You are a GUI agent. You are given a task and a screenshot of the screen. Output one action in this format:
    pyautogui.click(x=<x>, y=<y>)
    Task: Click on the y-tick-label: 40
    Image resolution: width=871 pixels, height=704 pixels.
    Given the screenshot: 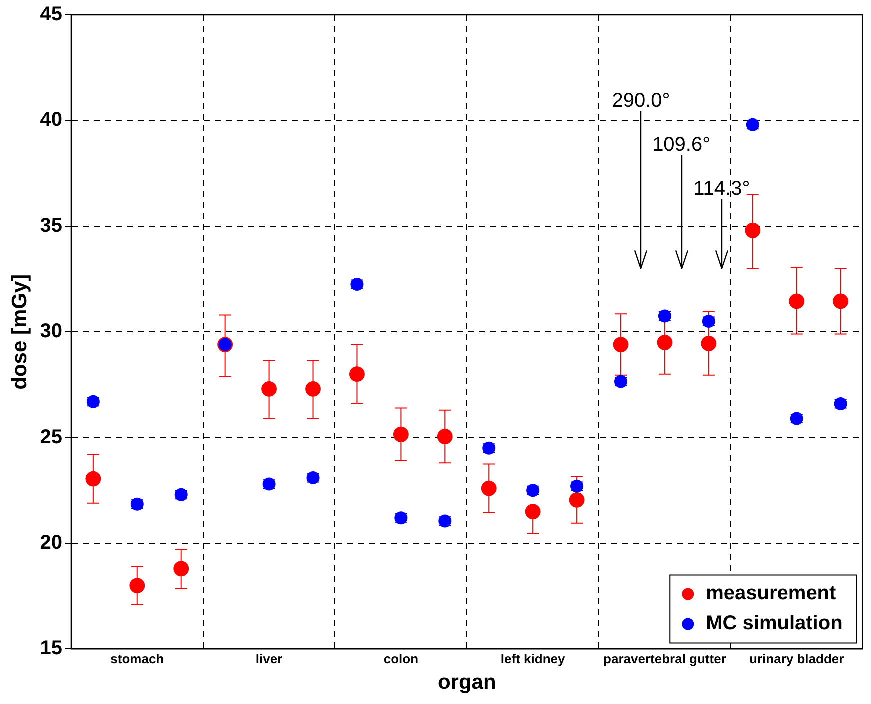 What is the action you would take?
    pyautogui.click(x=51, y=120)
    